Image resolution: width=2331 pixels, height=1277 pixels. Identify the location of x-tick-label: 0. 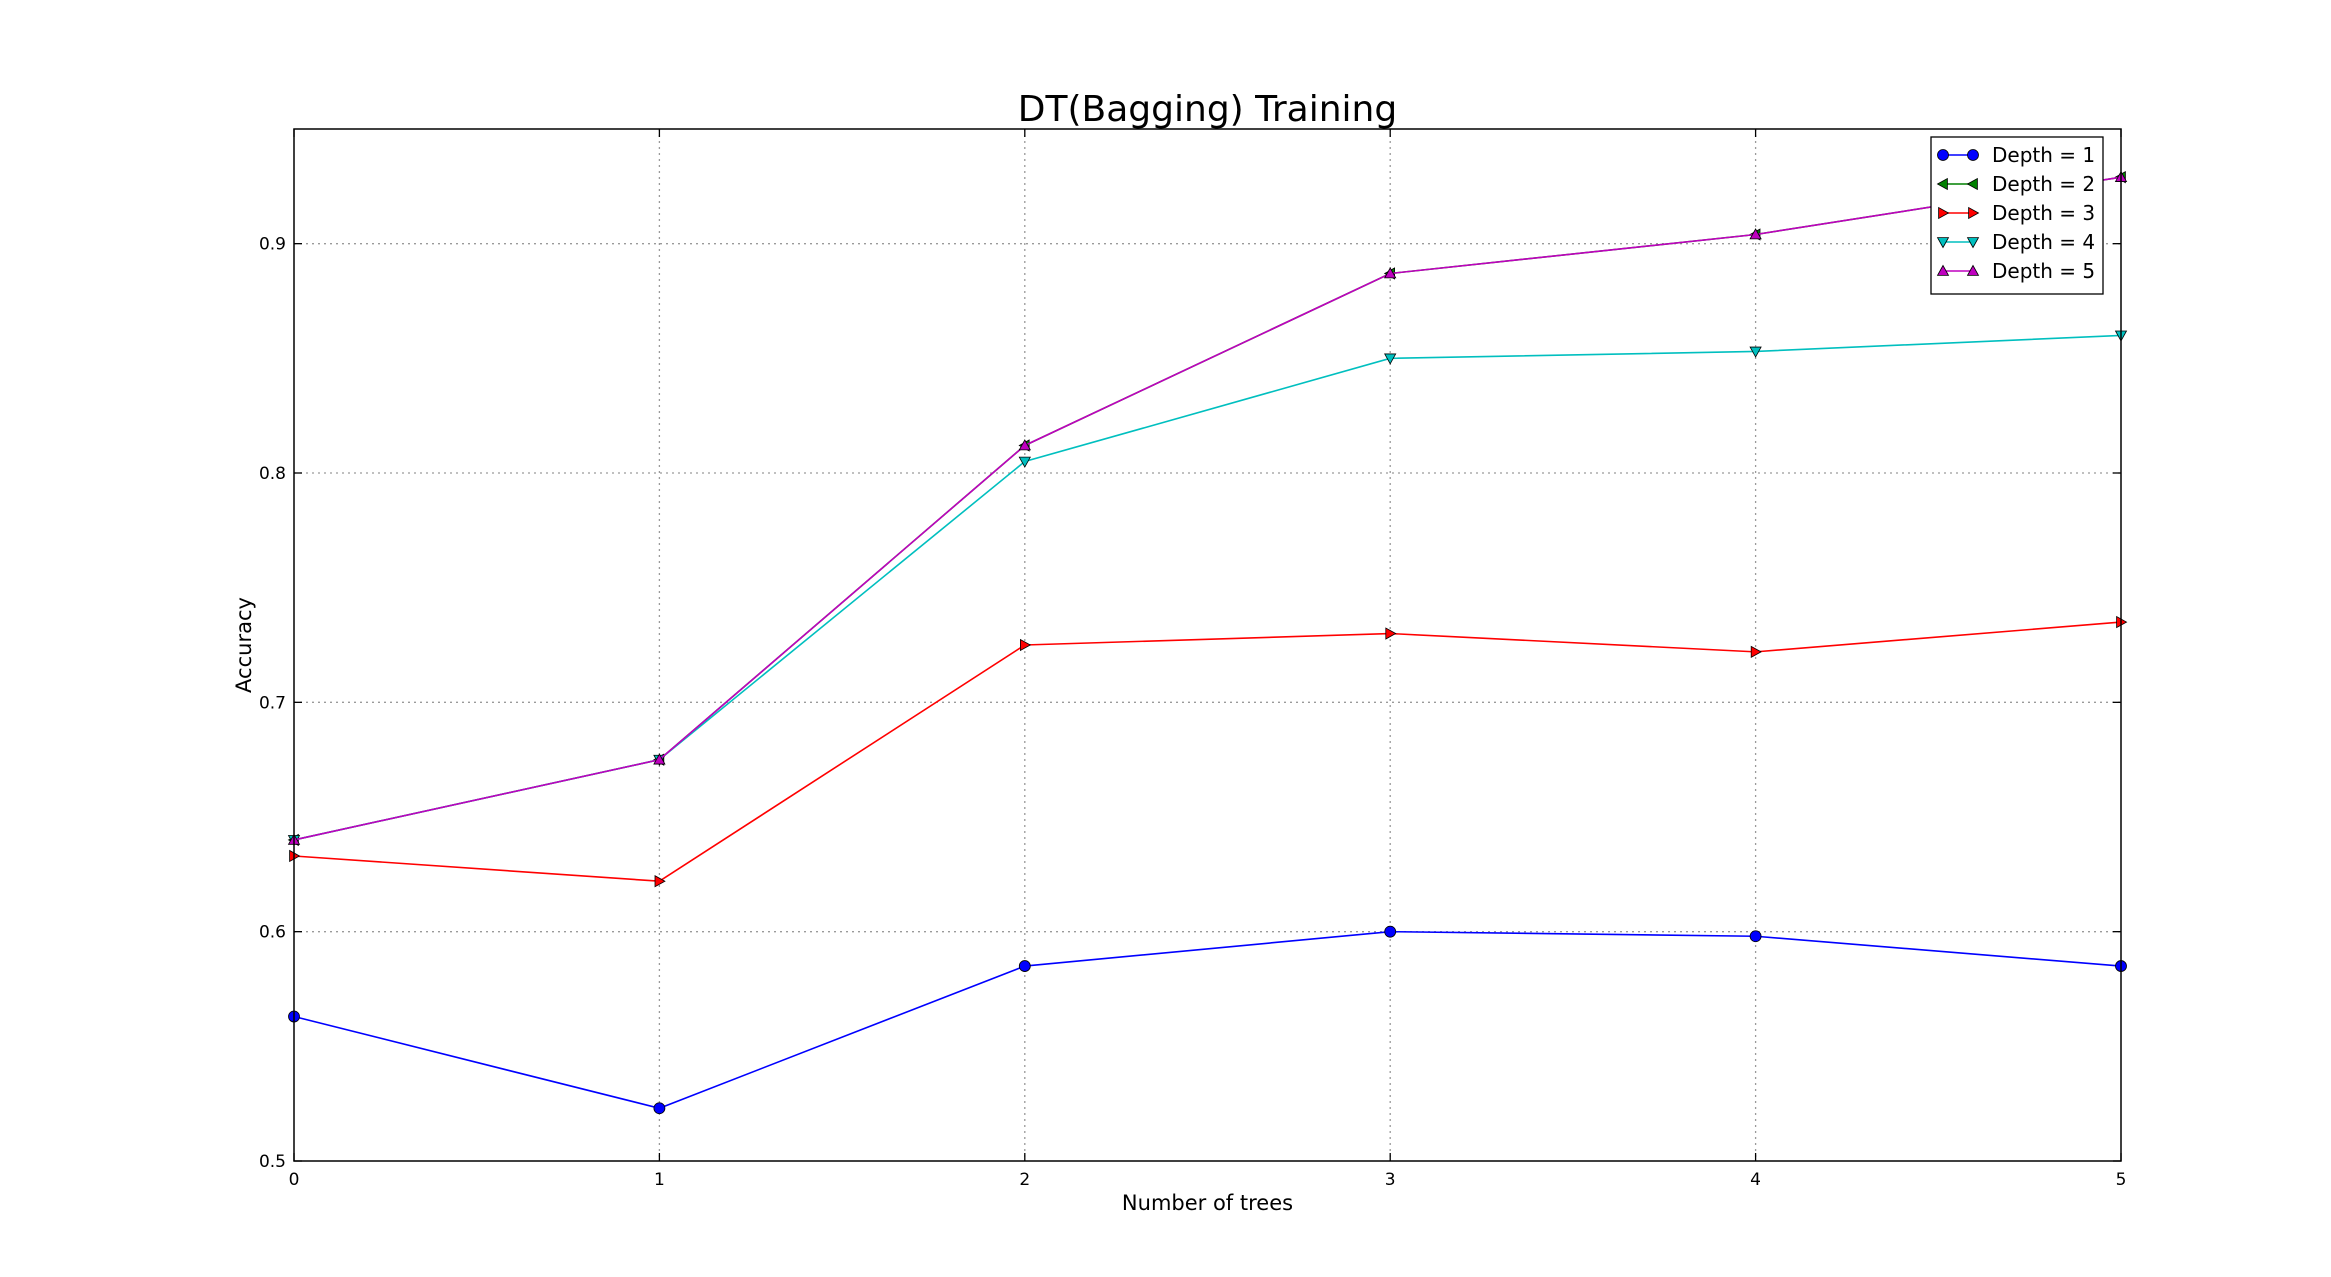
(294, 1180).